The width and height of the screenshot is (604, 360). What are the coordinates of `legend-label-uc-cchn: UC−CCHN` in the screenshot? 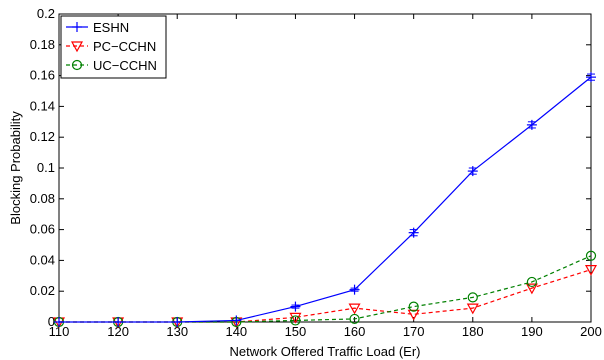 It's located at (125, 65).